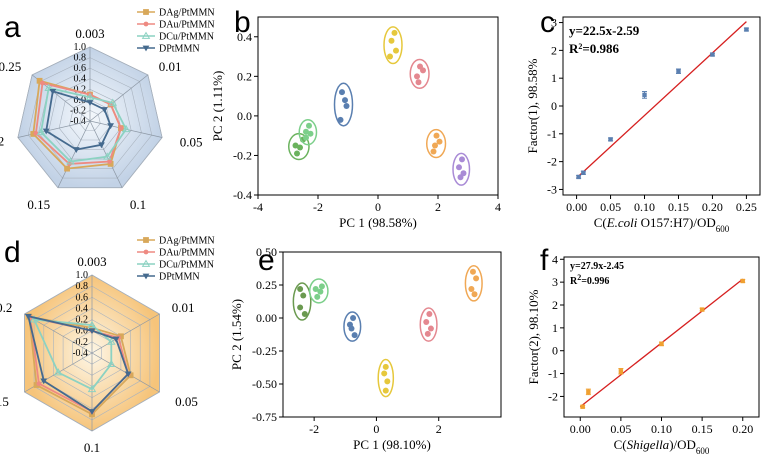 This screenshot has width=773, height=457. Describe the element at coordinates (266, 318) in the screenshot. I see `y-tick-label: 0.00` at that location.